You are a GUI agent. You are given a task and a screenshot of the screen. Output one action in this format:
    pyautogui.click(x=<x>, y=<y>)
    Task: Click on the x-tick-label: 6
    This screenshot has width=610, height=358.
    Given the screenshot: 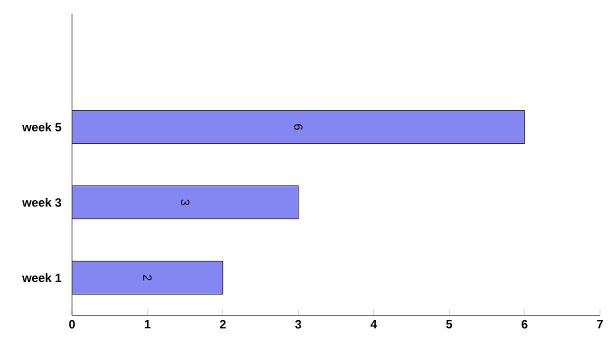 What is the action you would take?
    pyautogui.click(x=525, y=324)
    